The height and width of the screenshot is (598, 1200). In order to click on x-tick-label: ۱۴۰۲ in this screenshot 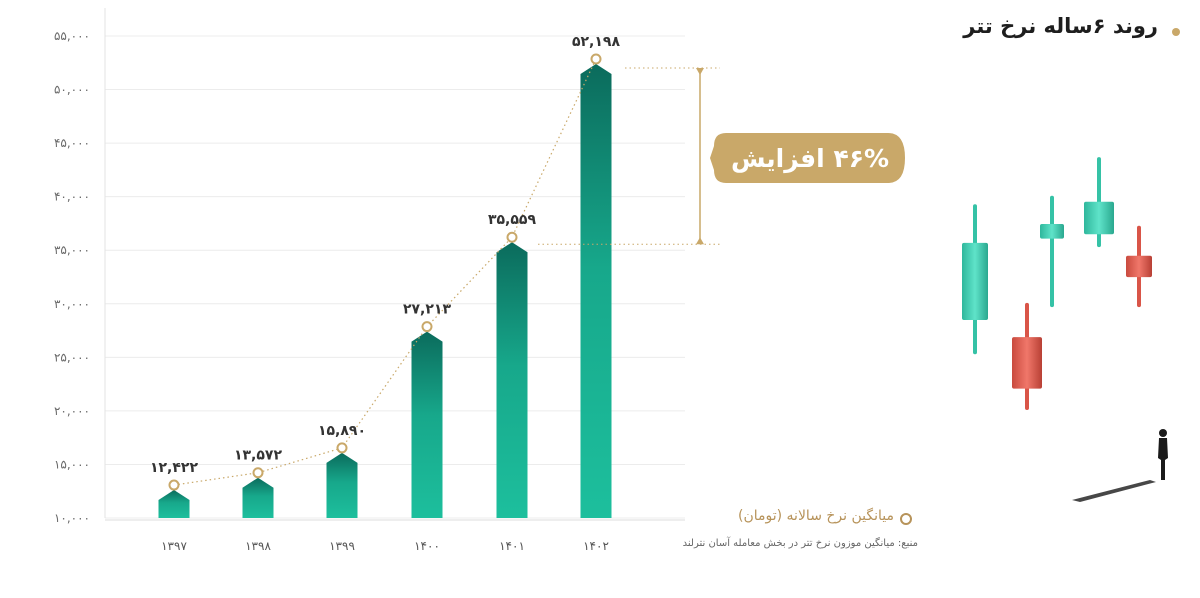, I will do `click(596, 546)`.